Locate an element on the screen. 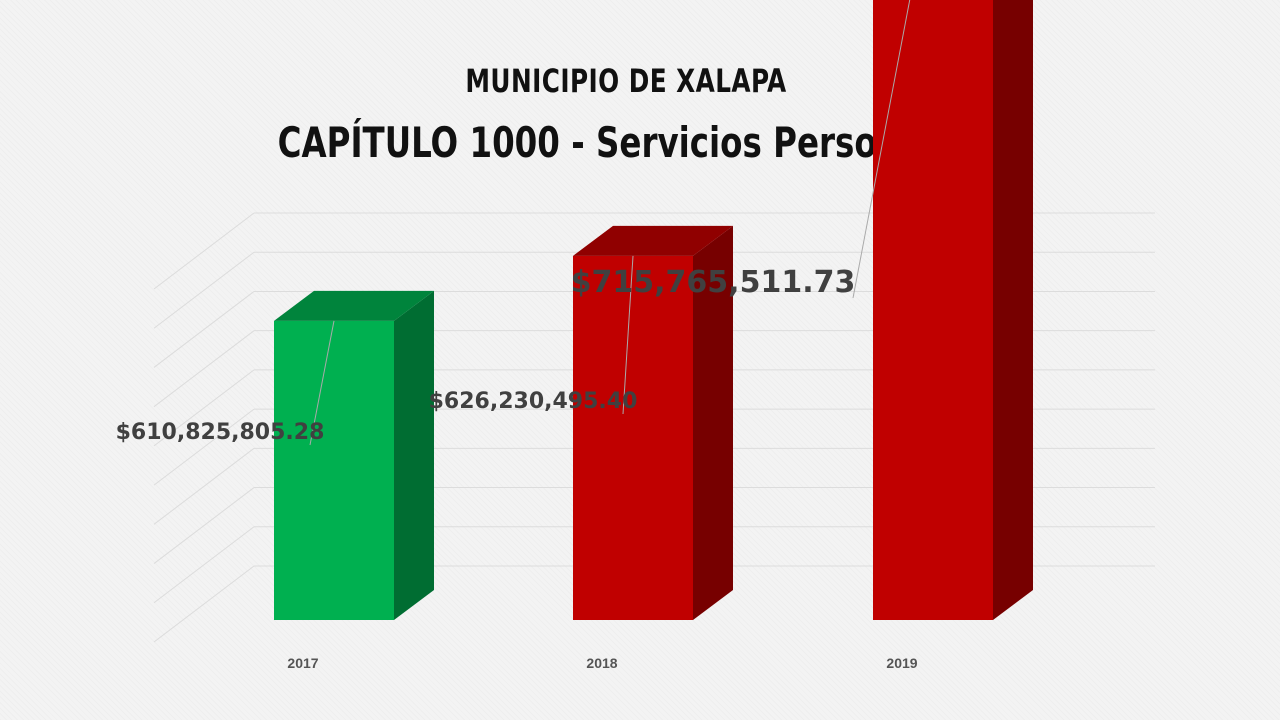  bar-2018 is located at coordinates (653, 422).